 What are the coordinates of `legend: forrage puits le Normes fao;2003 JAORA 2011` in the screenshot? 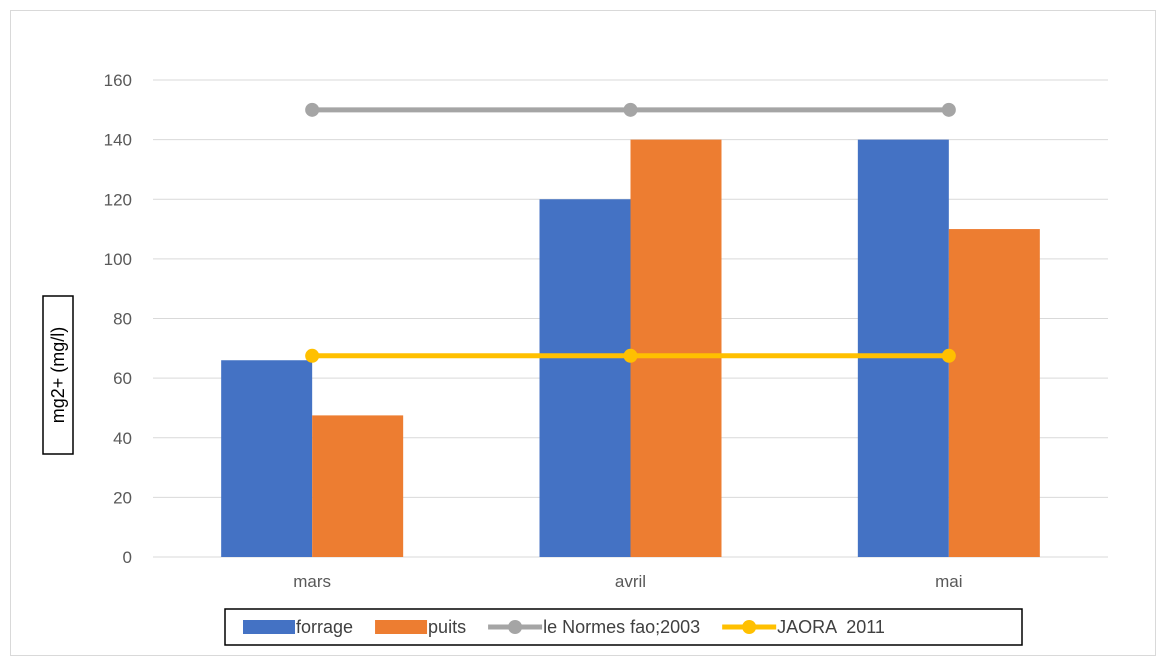 It's located at (623, 627).